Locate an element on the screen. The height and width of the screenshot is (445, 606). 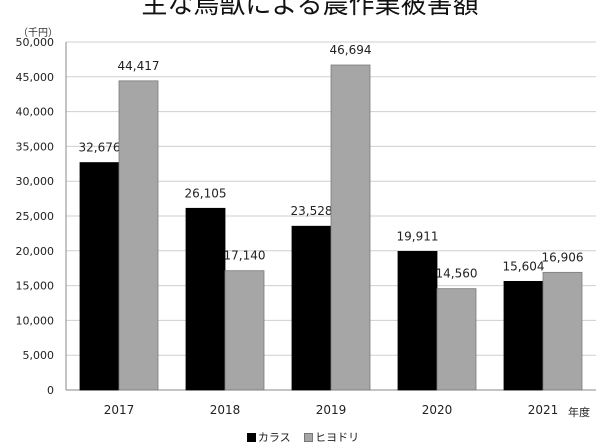
data-label: 32,676 is located at coordinates (100, 148).